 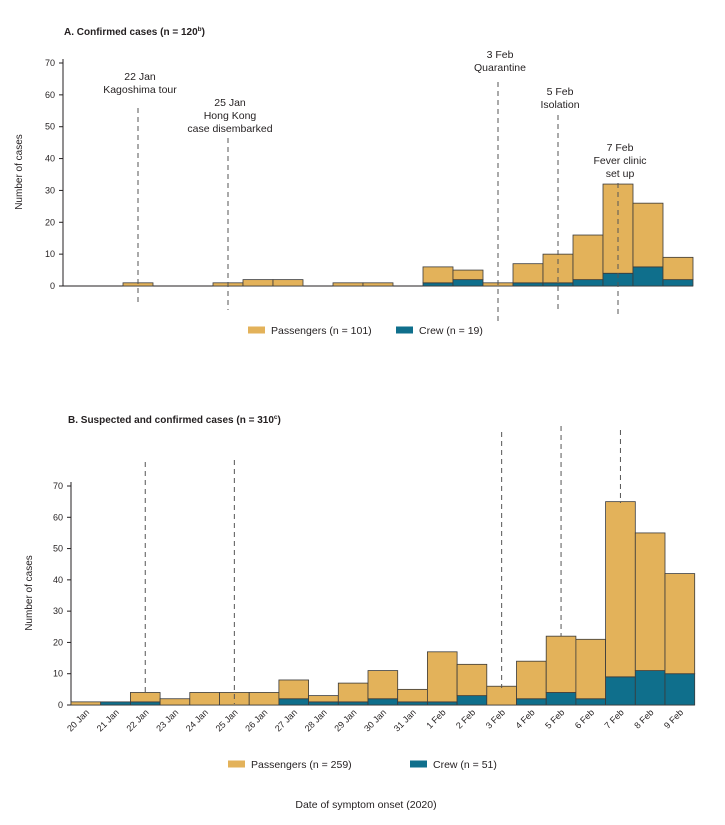 I want to click on panel-a-event-annotation: 3 Feb Quarantine, so click(x=500, y=61).